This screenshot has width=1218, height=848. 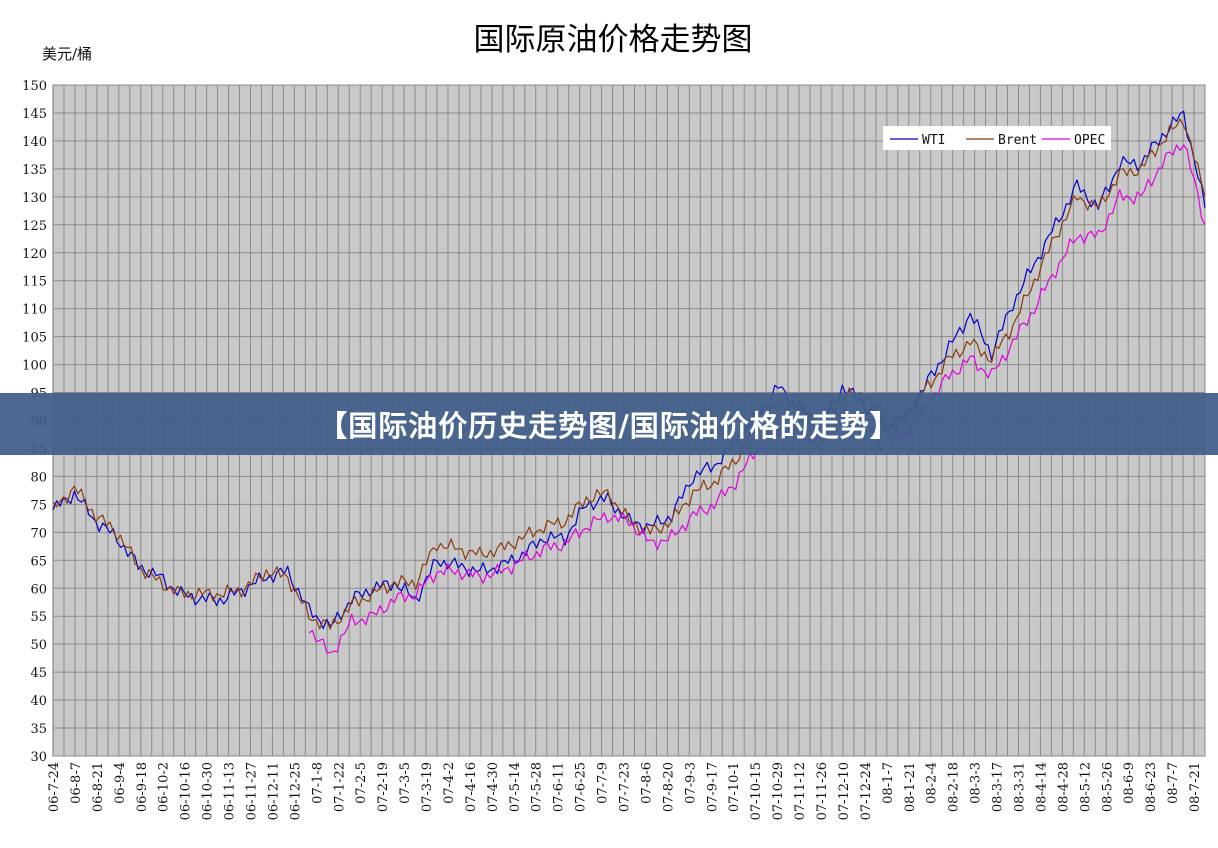 I want to click on y-tick-label: 35, so click(x=38, y=729).